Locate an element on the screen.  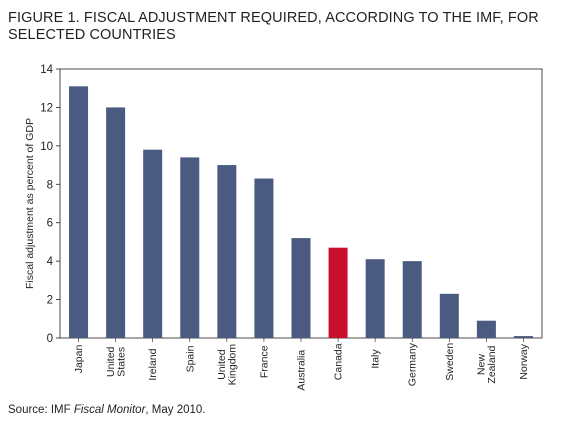
x-tick-label: Germany is located at coordinates (413, 364).